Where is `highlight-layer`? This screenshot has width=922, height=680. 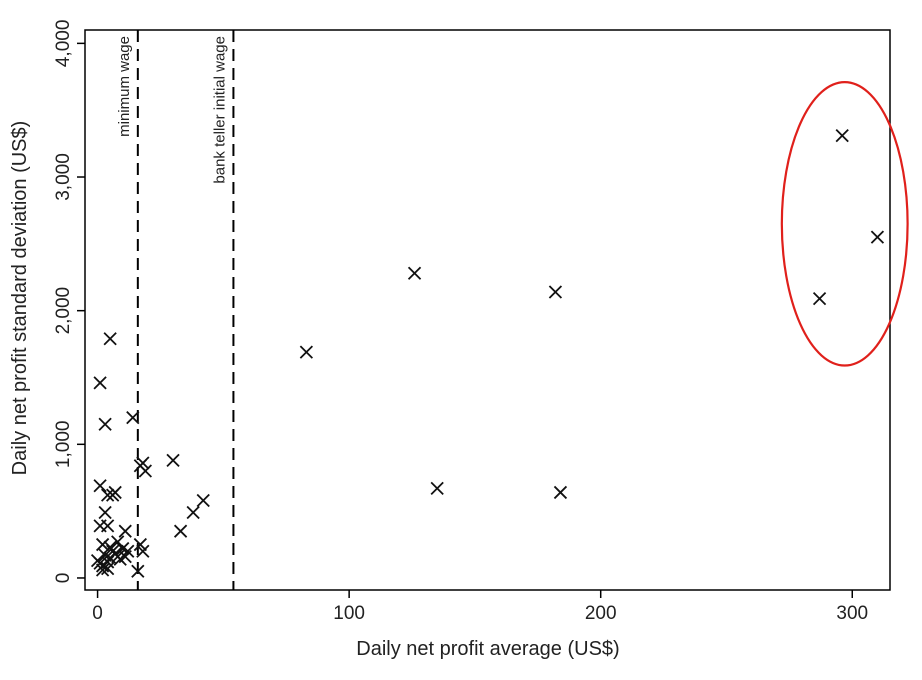 highlight-layer is located at coordinates (844, 224).